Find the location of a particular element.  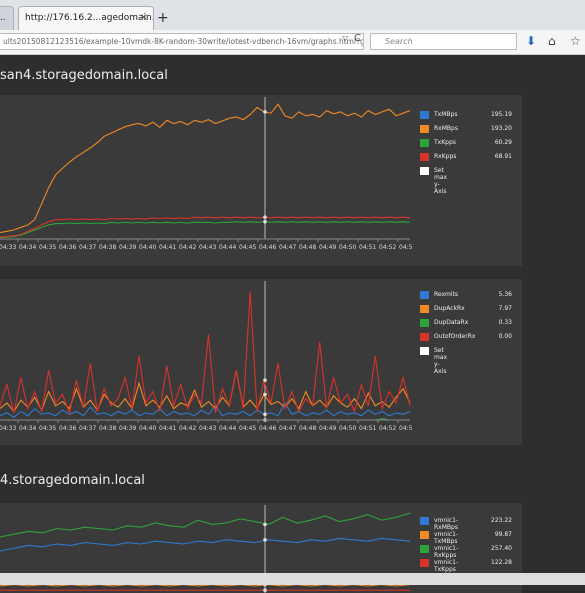

x-tick-label: 04:48 is located at coordinates (307, 428).